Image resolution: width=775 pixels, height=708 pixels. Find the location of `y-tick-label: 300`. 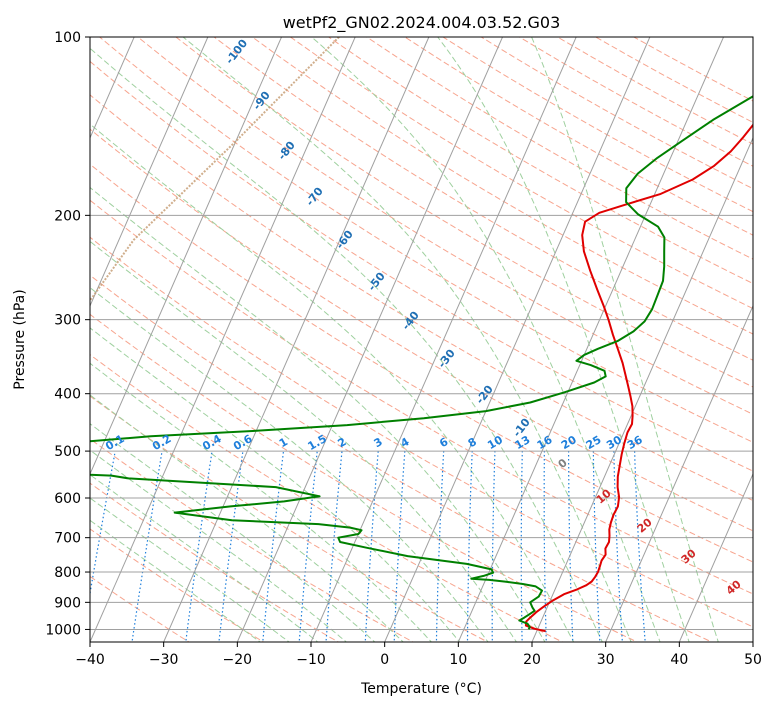

y-tick-label: 300 is located at coordinates (67, 321).